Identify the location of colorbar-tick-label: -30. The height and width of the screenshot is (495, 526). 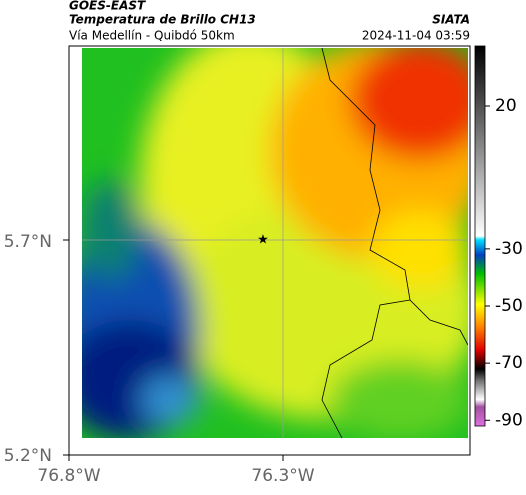
(509, 249).